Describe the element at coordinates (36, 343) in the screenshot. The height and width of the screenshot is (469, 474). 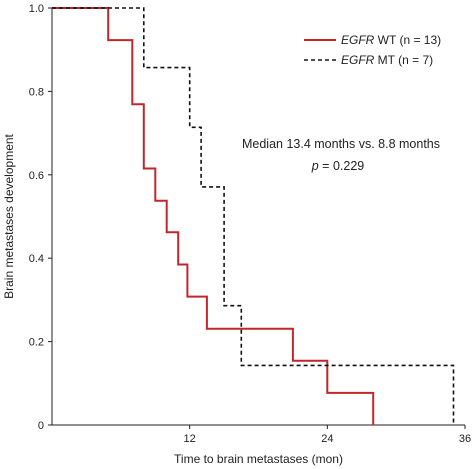
I see `y-tick-label: 0.2` at that location.